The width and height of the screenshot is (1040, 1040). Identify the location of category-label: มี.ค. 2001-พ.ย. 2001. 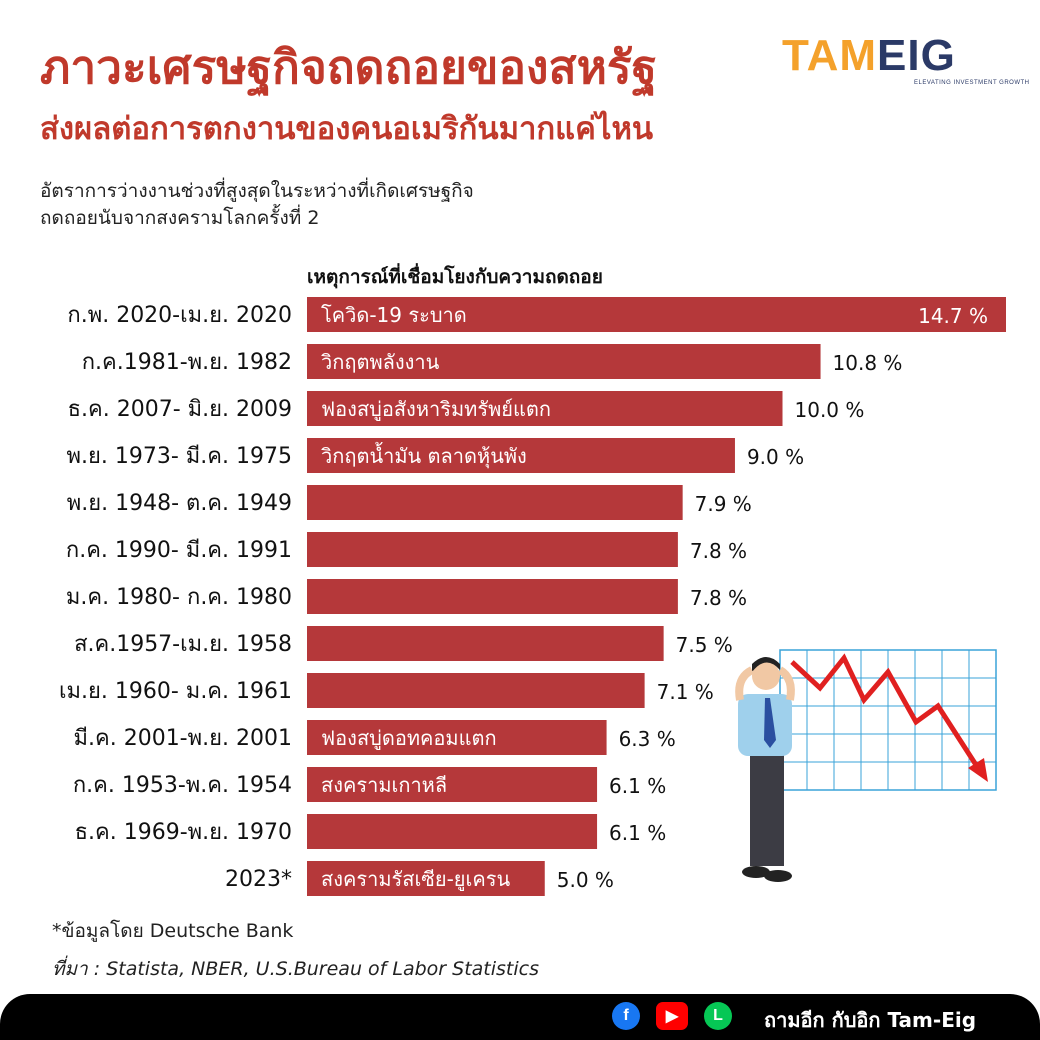
(183, 738).